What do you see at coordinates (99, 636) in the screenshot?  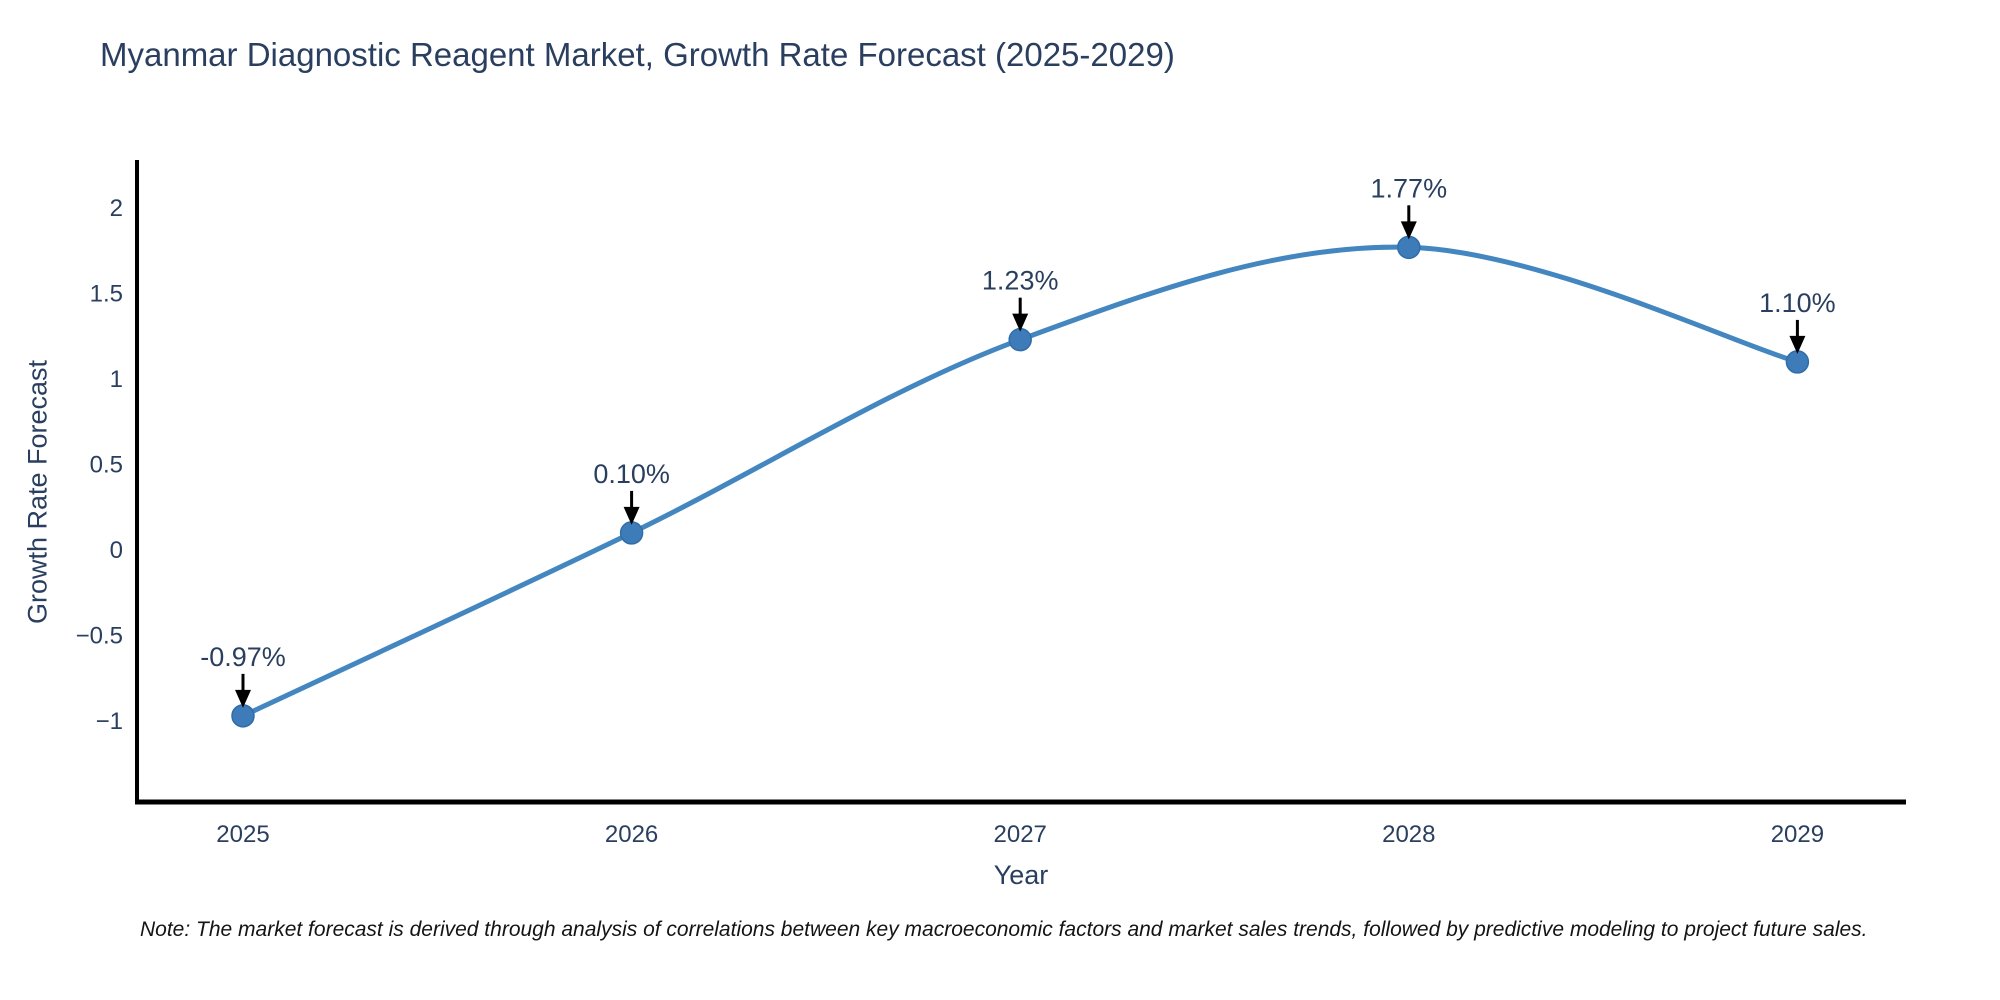 I see `y-tick-label: −0.5` at bounding box center [99, 636].